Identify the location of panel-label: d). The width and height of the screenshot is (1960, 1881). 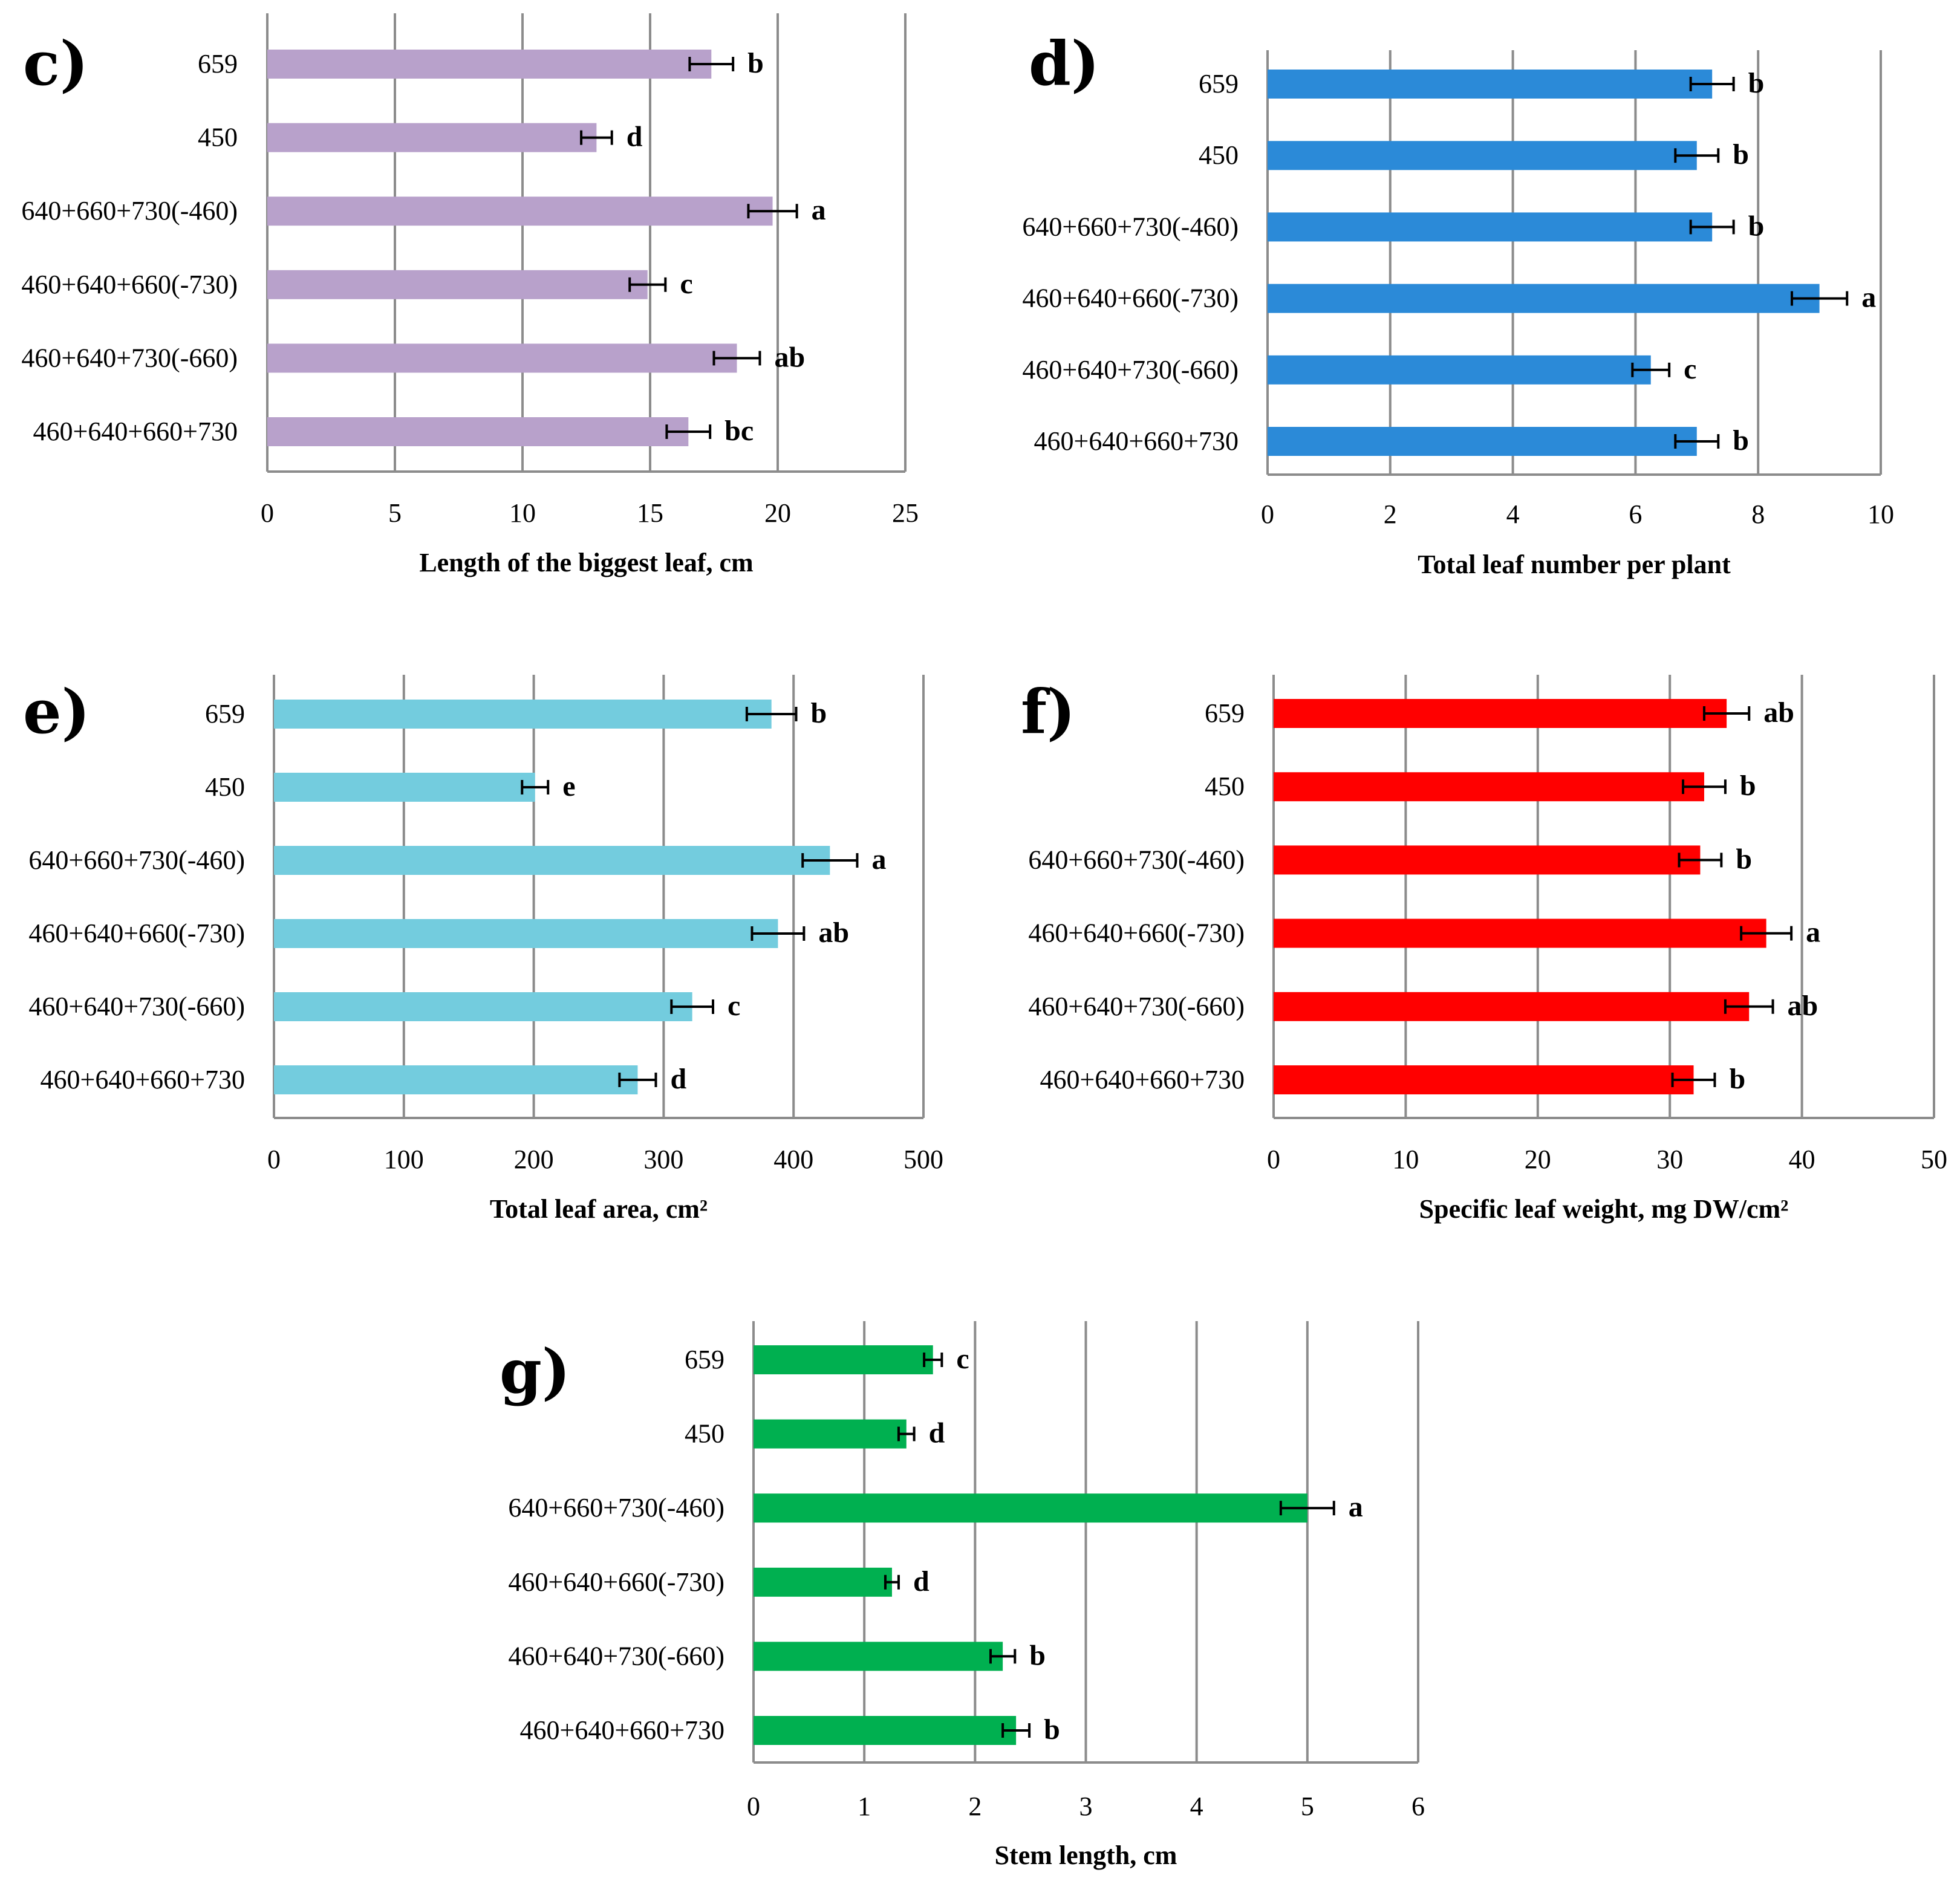
(1064, 64).